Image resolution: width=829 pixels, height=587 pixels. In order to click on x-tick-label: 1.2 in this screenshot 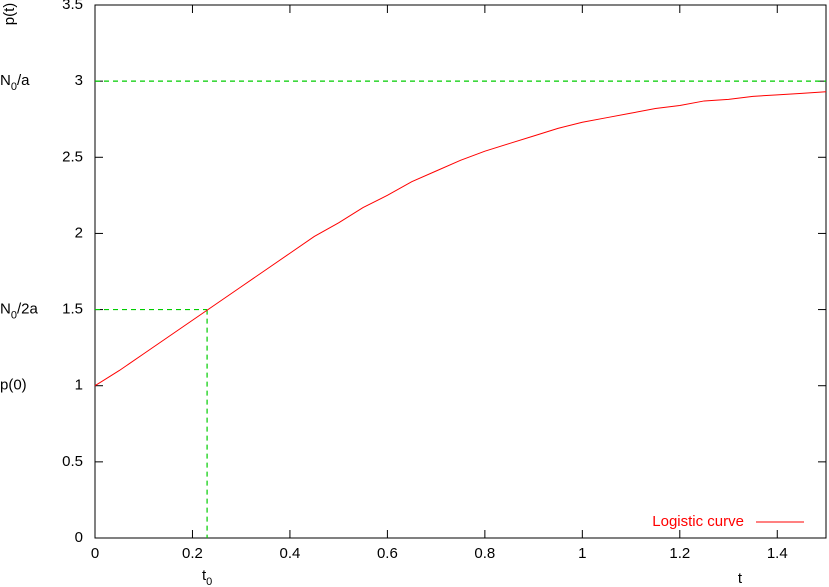, I will do `click(679, 553)`.